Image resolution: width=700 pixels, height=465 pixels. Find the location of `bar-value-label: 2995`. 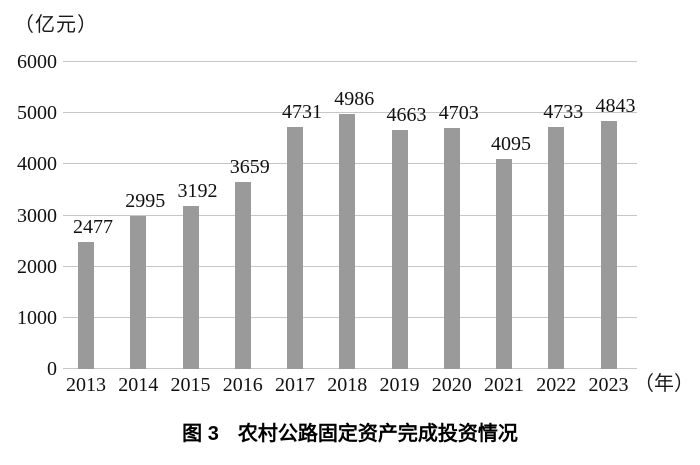

bar-value-label: 2995 is located at coordinates (145, 200).